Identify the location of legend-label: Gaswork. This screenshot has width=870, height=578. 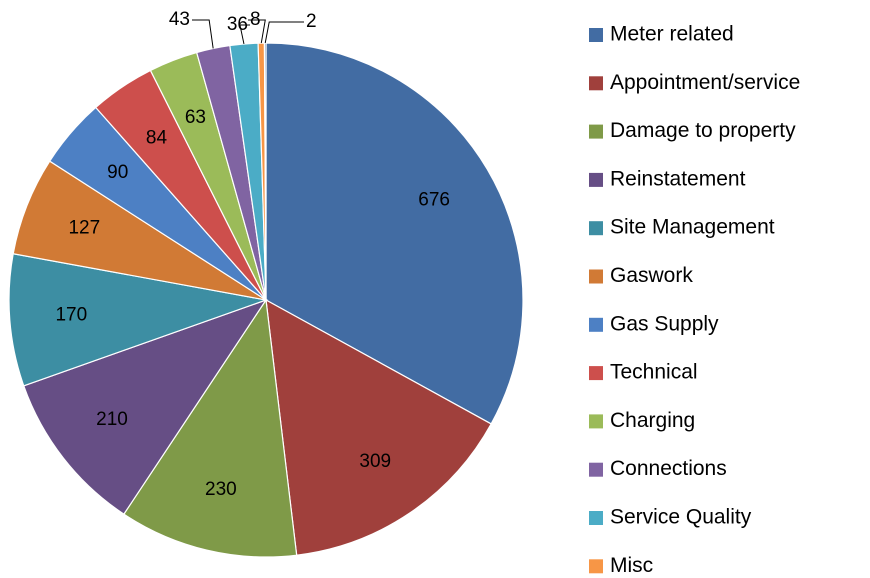
(651, 275).